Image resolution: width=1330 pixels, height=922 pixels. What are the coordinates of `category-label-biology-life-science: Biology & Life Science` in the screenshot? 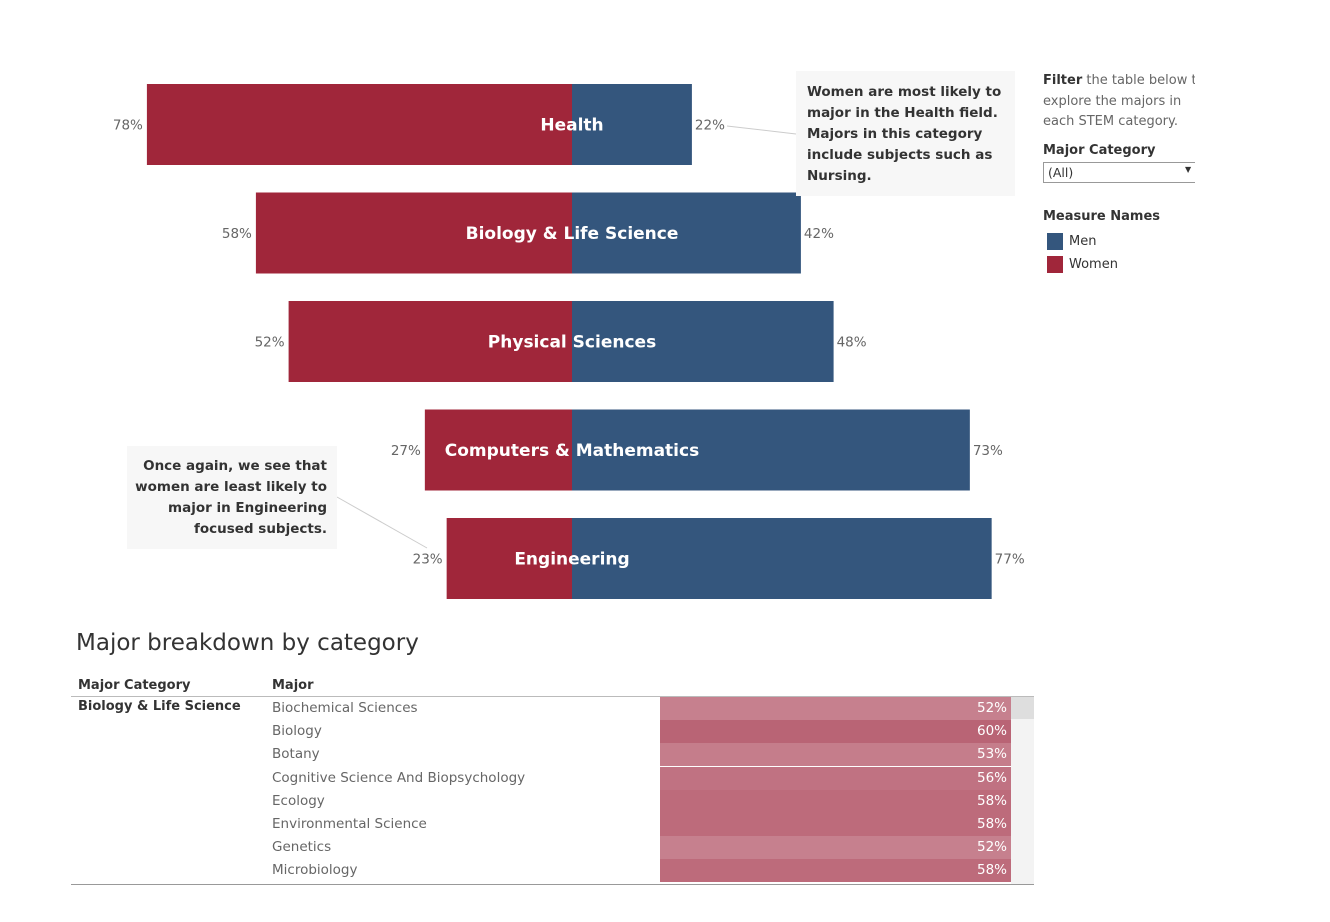 It's located at (572, 234).